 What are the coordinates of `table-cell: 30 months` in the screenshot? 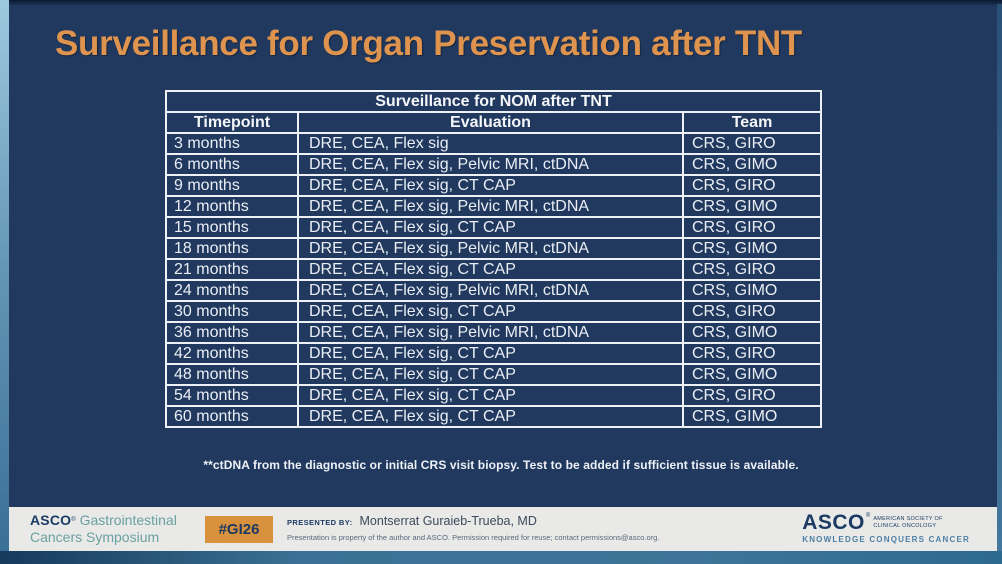 It's located at (232, 311).